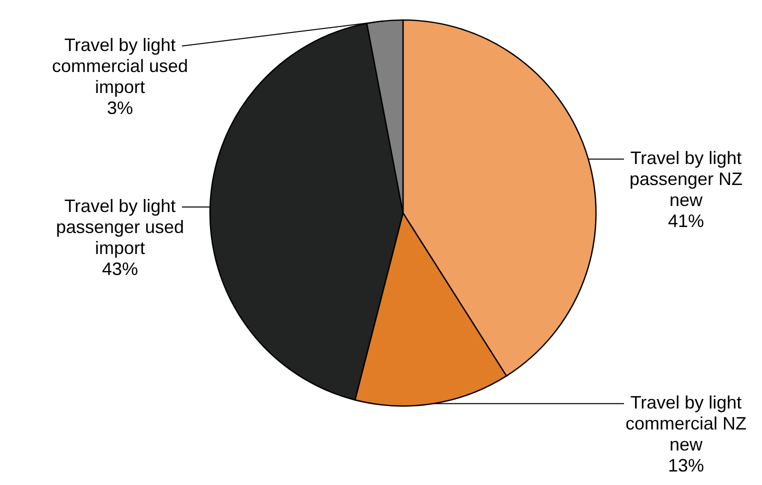 This screenshot has height=485, width=762. Describe the element at coordinates (686, 179) in the screenshot. I see `slice-label: Travel by light passenger NZ new` at that location.